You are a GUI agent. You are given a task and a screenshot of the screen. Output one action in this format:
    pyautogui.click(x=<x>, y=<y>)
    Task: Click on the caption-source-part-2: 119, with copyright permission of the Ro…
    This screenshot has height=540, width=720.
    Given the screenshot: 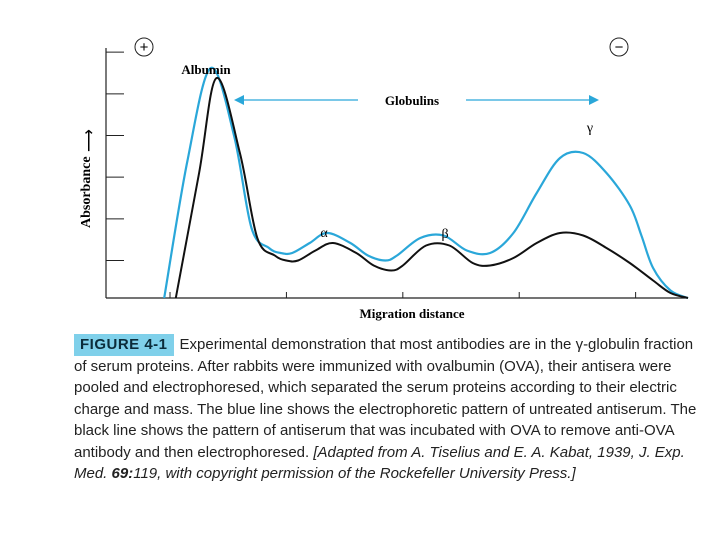 What is the action you would take?
    pyautogui.click(x=354, y=473)
    